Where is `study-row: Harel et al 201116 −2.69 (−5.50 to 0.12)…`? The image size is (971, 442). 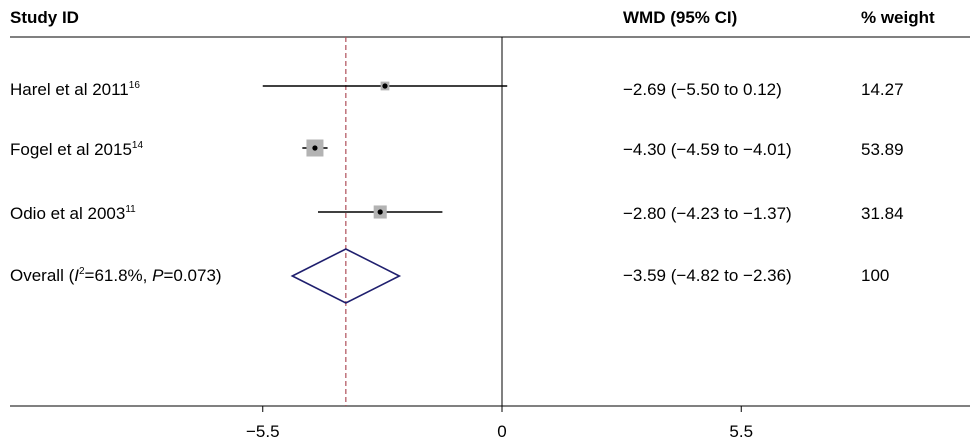
study-row: Harel et al 201116 −2.69 (−5.50 to 0.12)… is located at coordinates (457, 89).